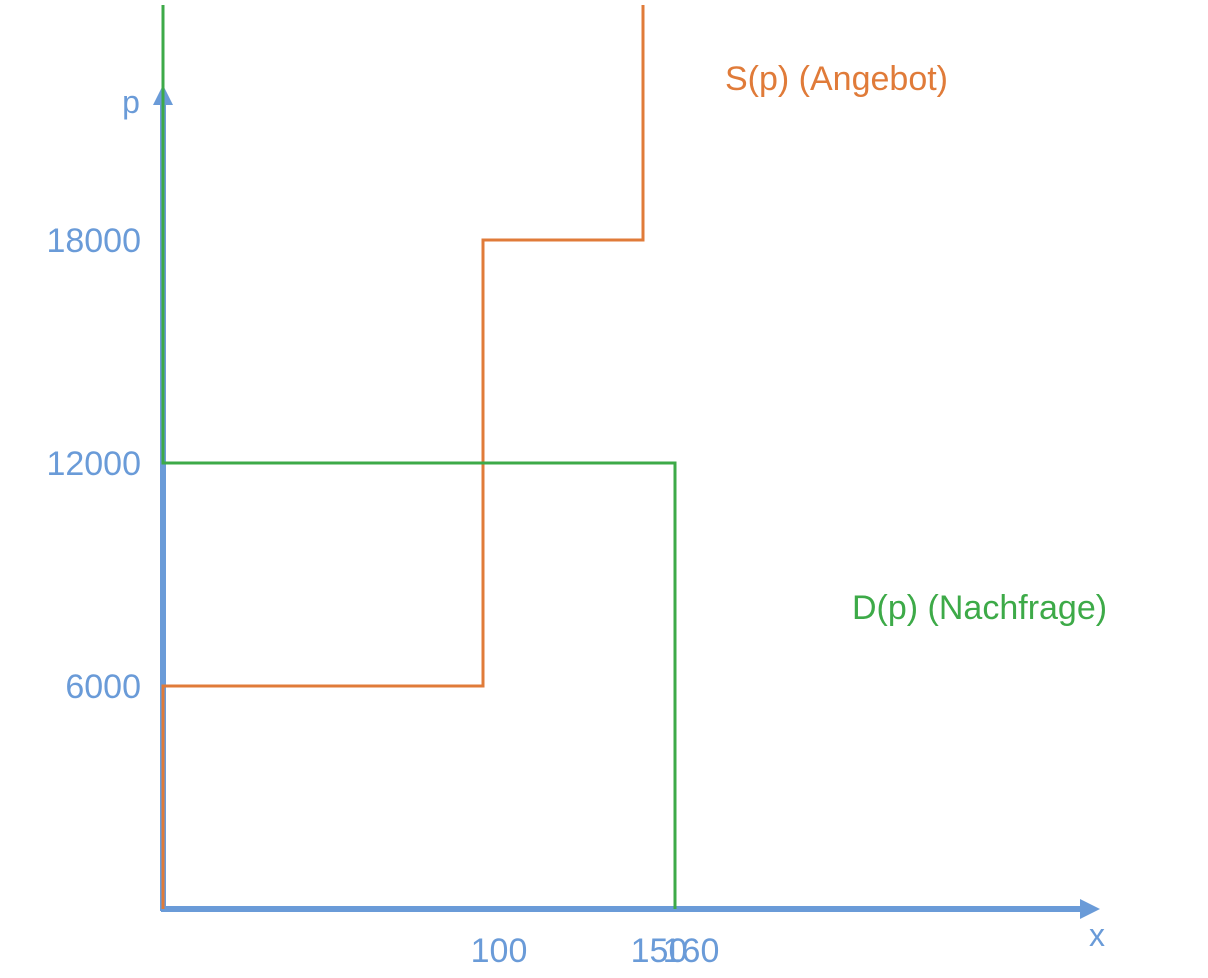 The height and width of the screenshot is (978, 1208). What do you see at coordinates (979, 608) in the screenshot?
I see `series-label-demand: D(p) (Nachfrage)` at bounding box center [979, 608].